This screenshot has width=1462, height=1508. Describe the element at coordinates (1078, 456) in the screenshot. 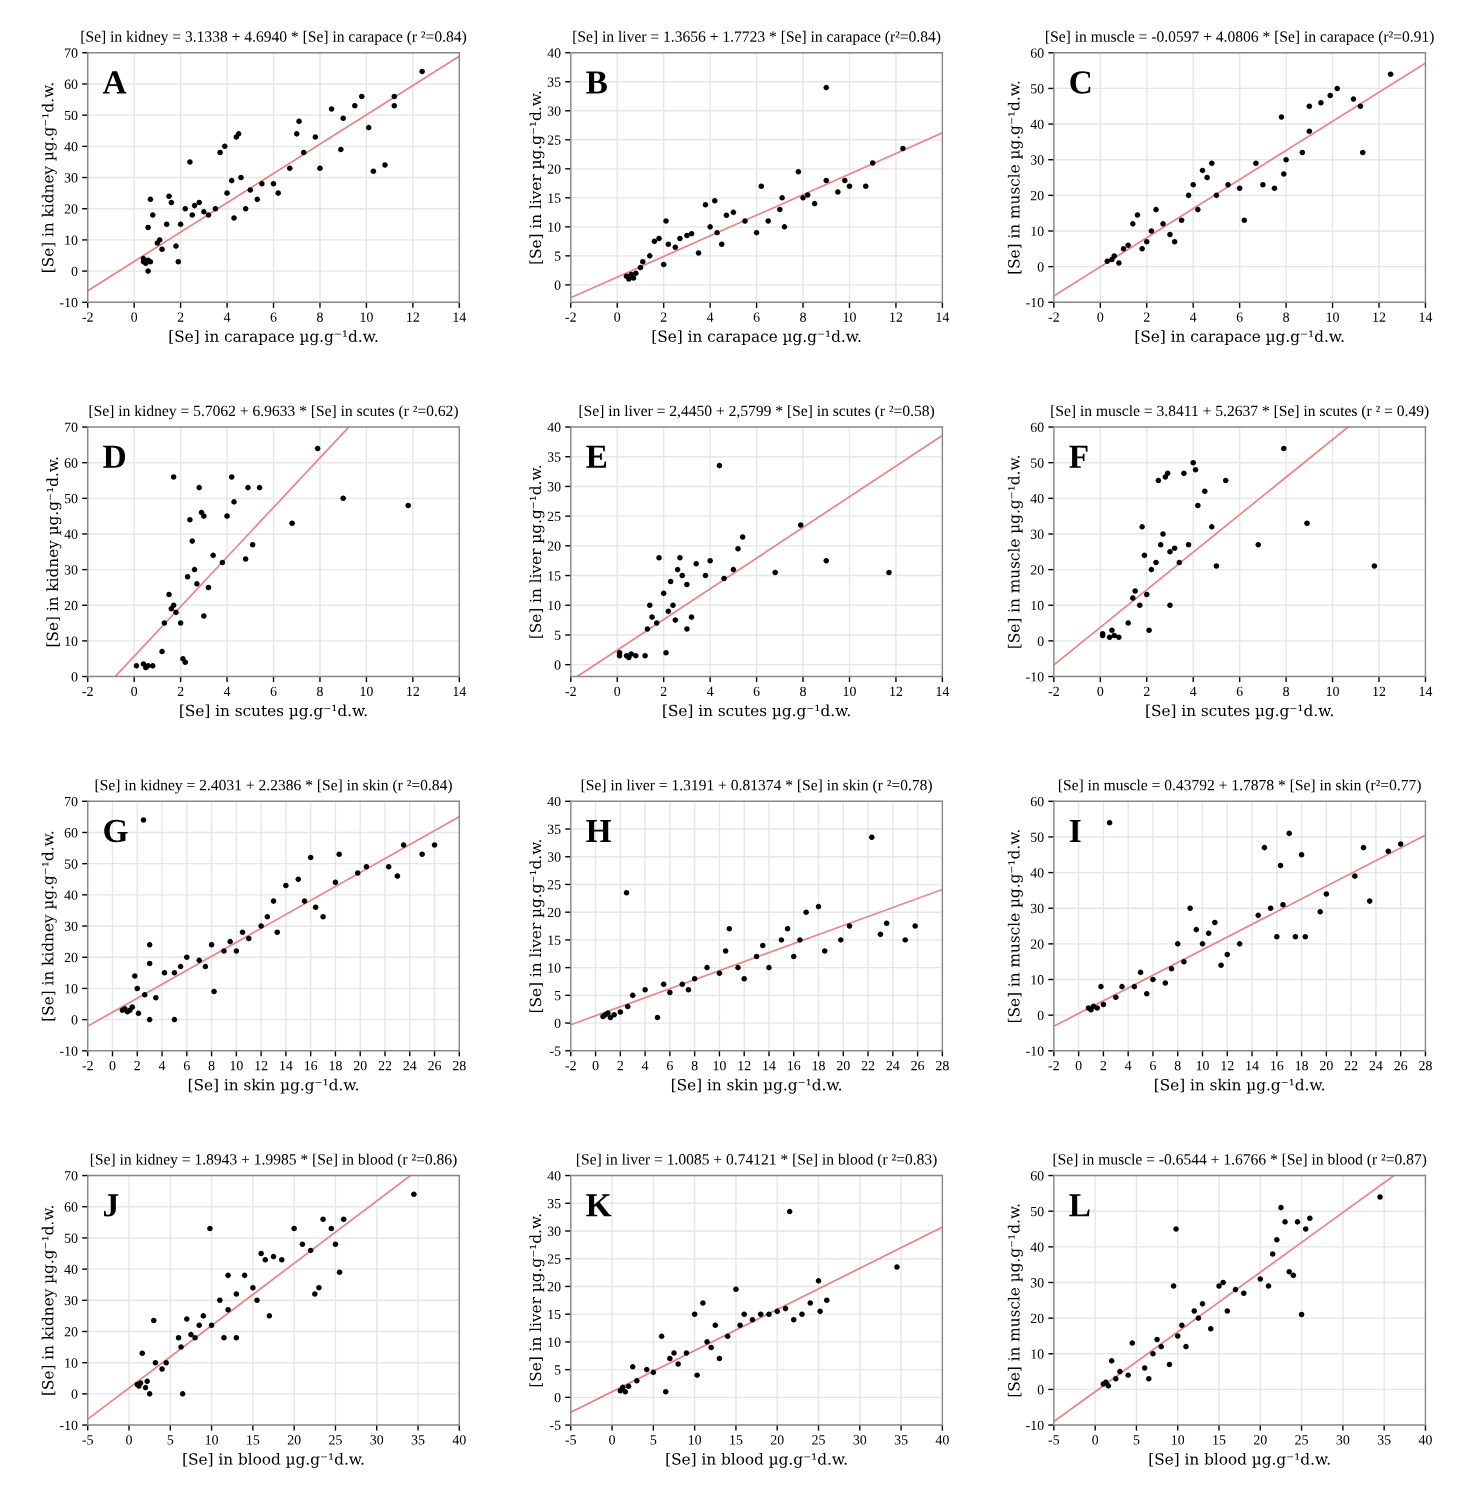

I see `annotation: F` at that location.